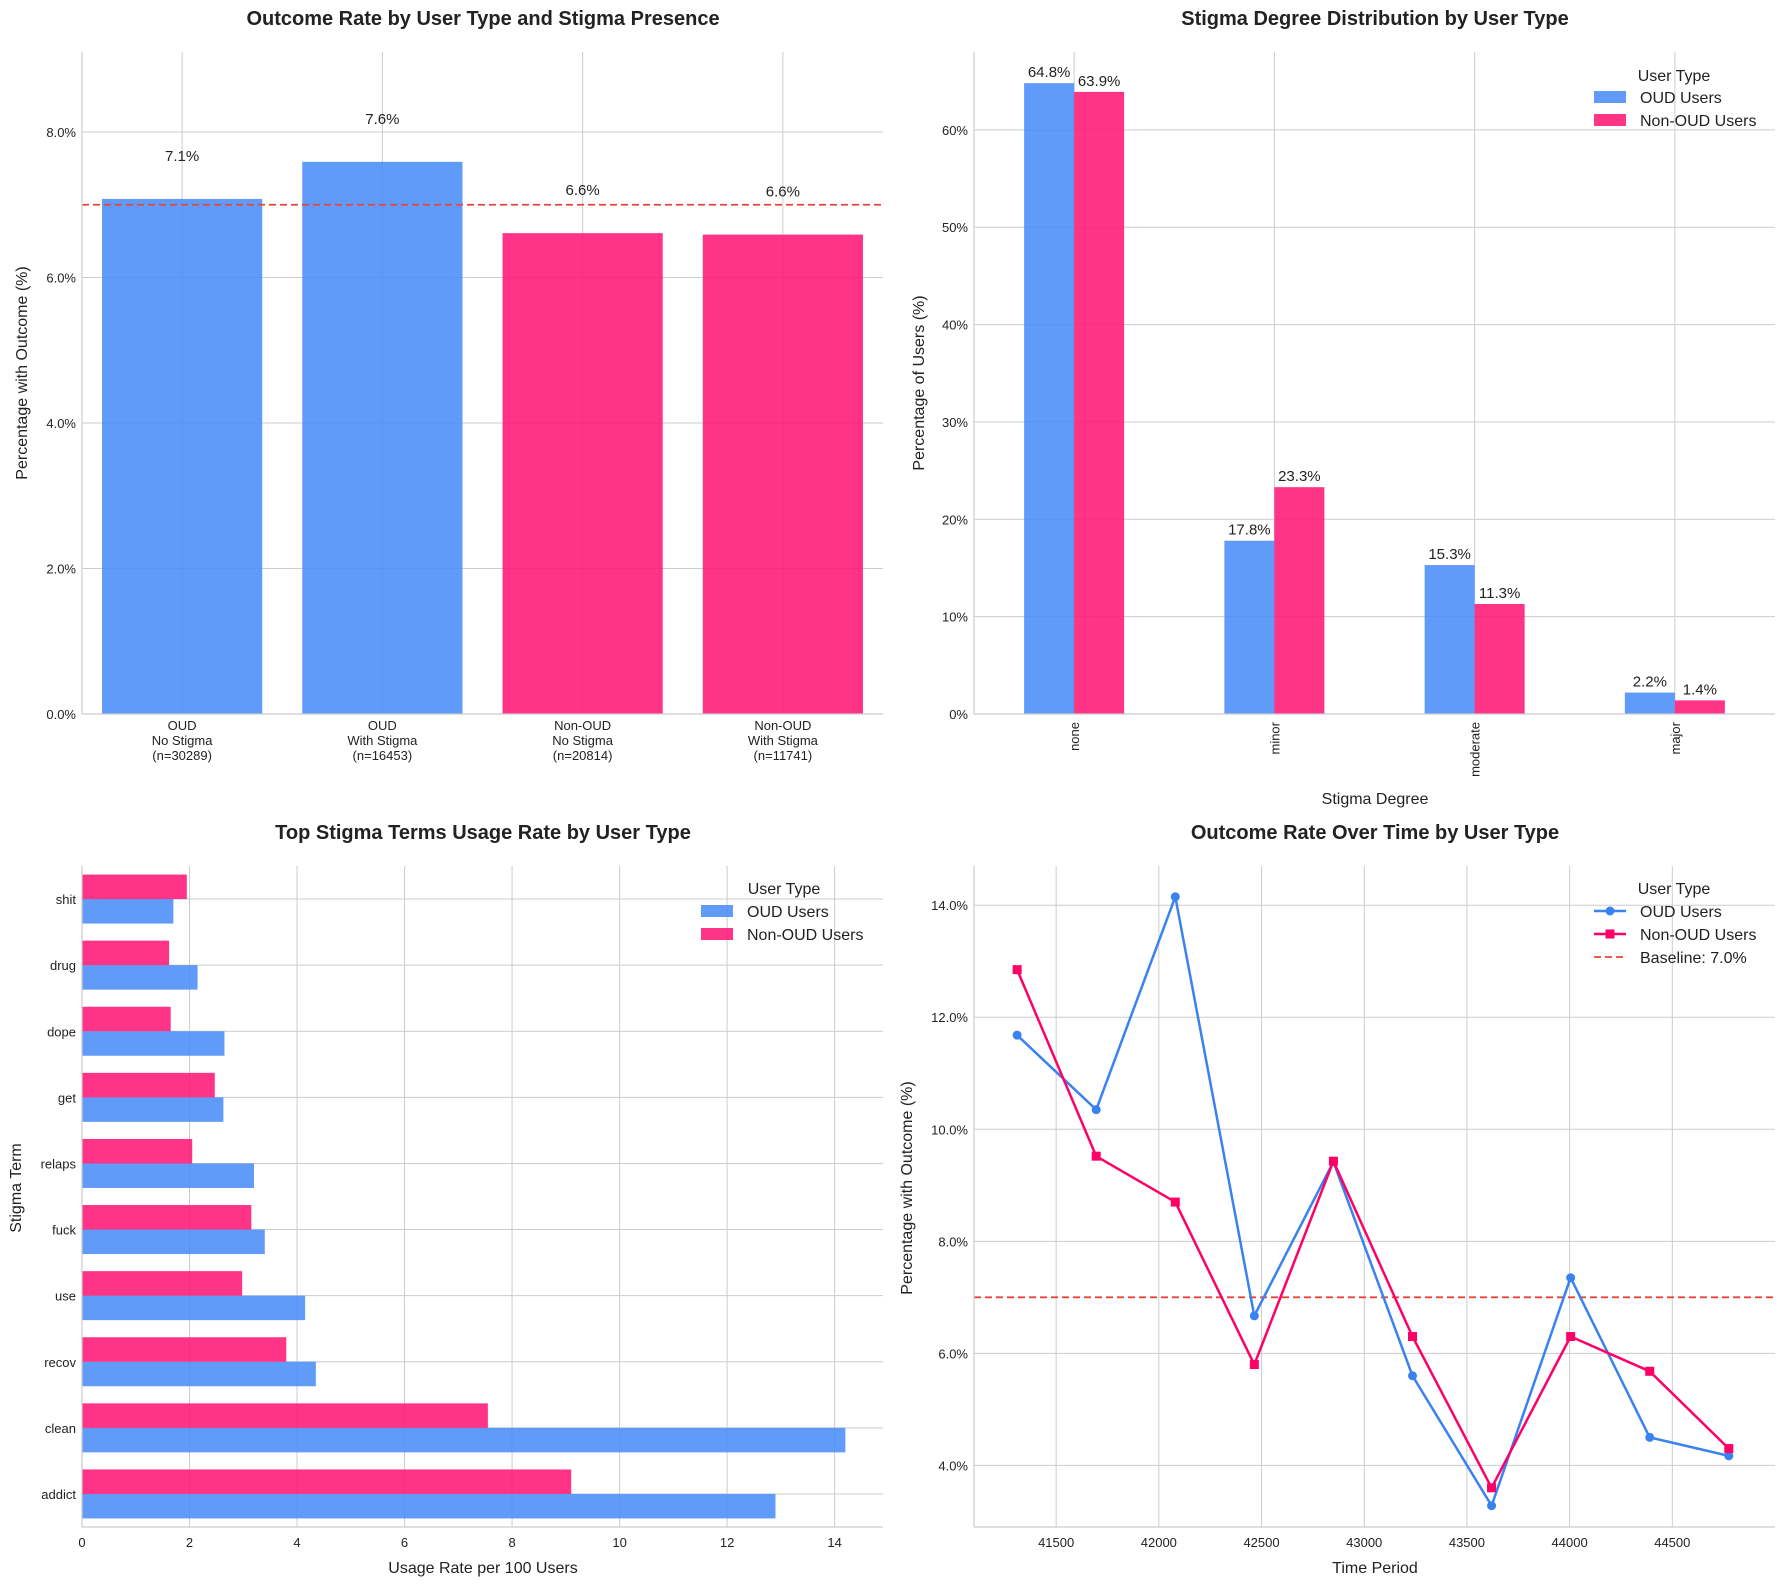 This screenshot has height=1584, width=1784. I want to click on x-tick-label: none, so click(1074, 736).